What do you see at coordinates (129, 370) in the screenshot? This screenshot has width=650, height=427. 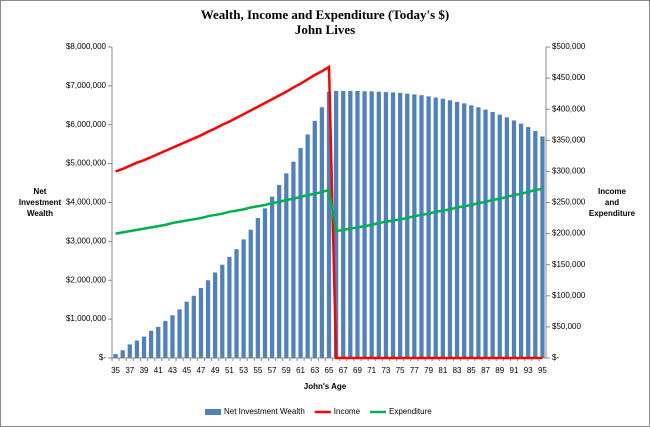 I see `x-tick-label: 37` at bounding box center [129, 370].